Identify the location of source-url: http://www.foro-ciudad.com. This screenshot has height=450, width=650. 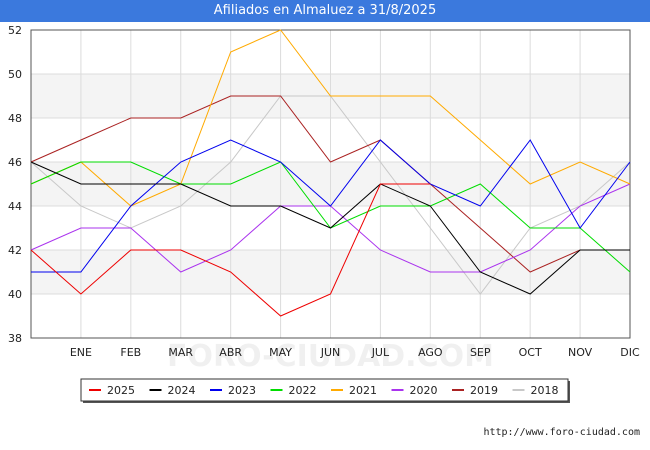
(561, 432).